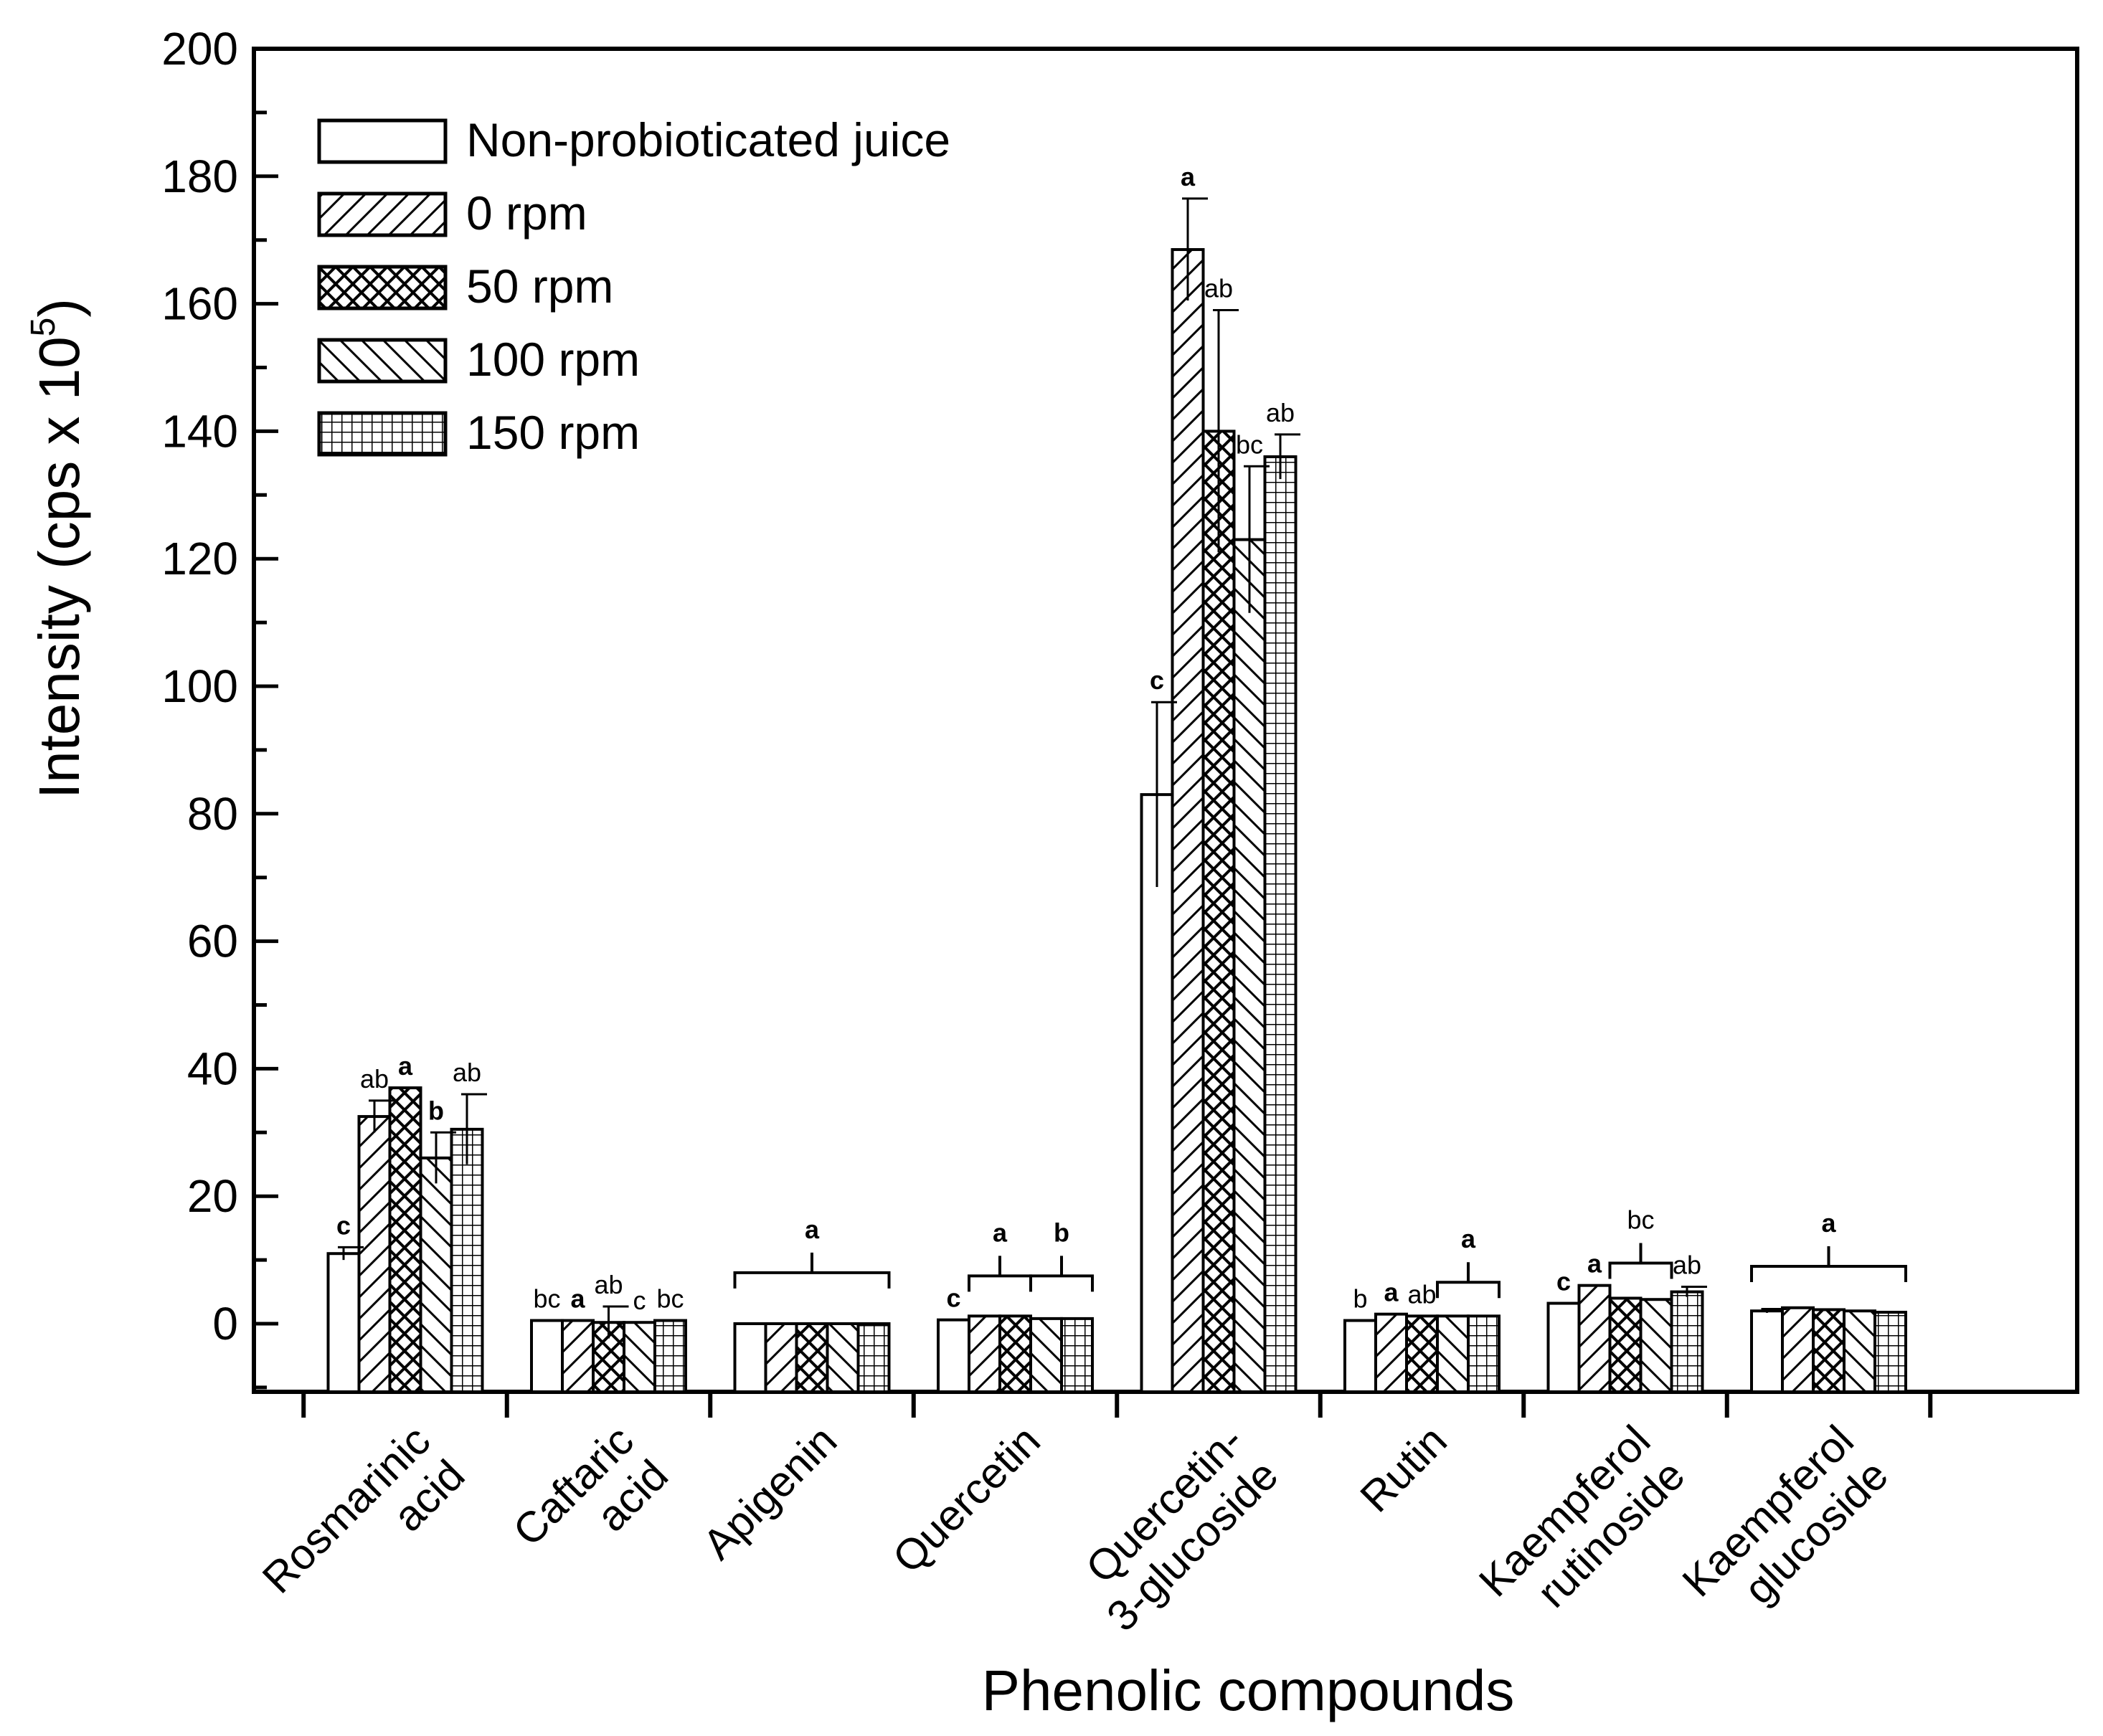  Describe the element at coordinates (199, 304) in the screenshot. I see `y-tick-label: 160` at that location.